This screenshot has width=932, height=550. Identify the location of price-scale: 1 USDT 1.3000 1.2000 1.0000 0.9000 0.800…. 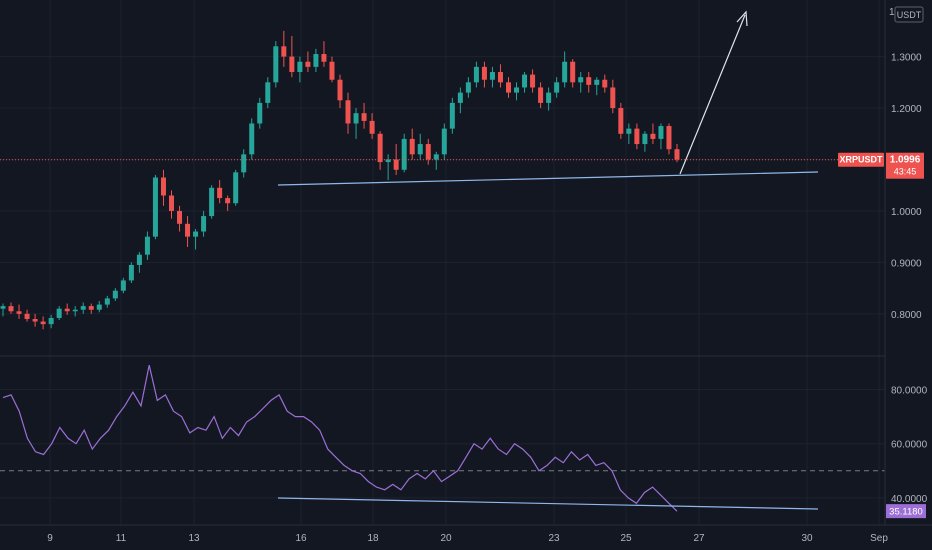
(906, 262).